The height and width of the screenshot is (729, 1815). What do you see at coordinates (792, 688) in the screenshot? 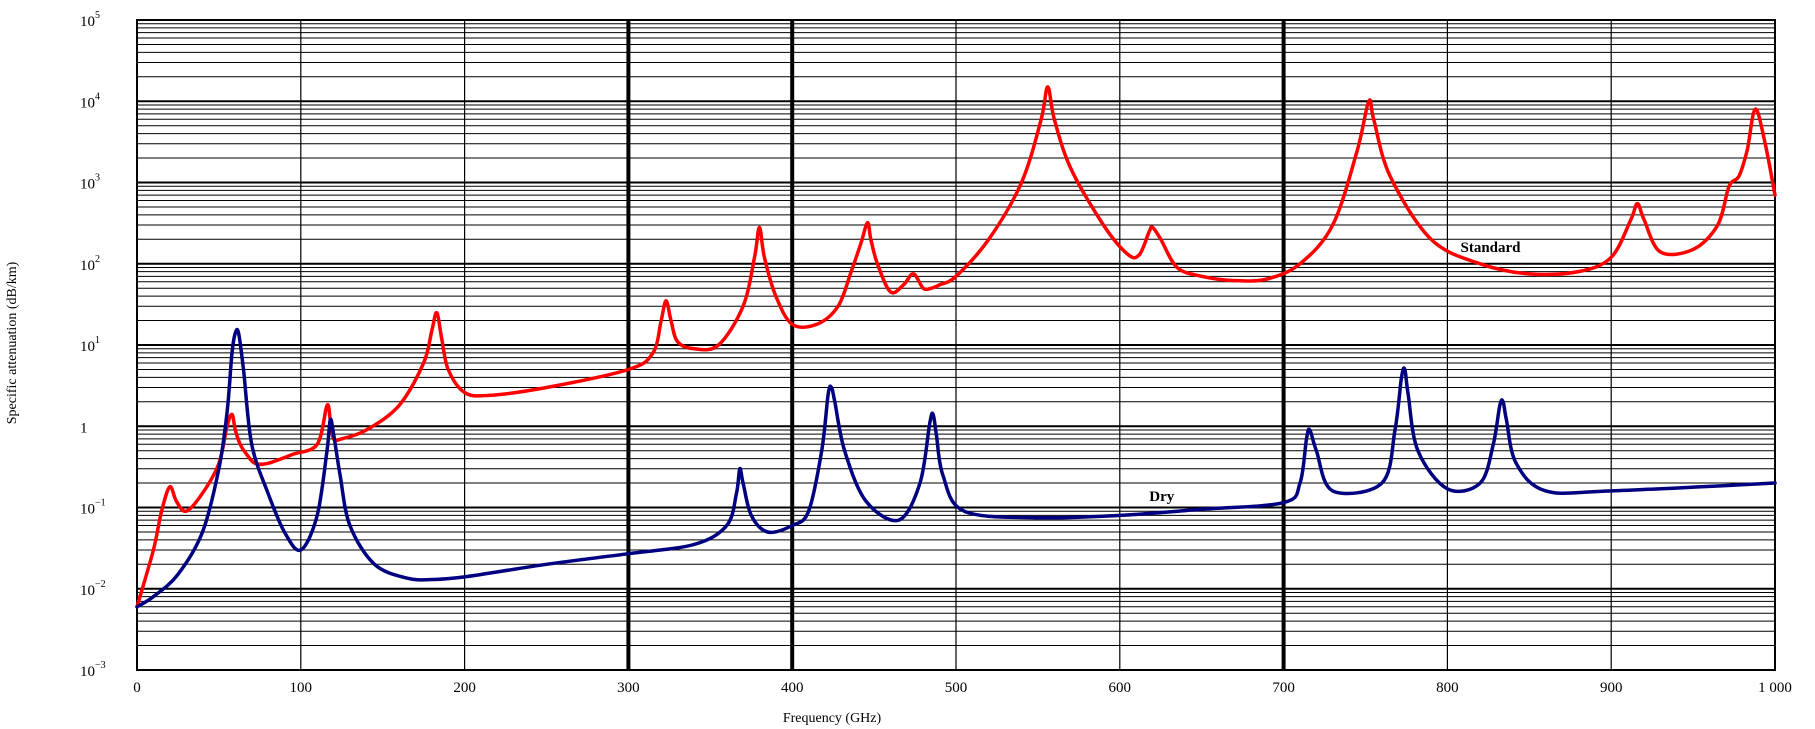
I see `x-tick-label: 400` at bounding box center [792, 688].